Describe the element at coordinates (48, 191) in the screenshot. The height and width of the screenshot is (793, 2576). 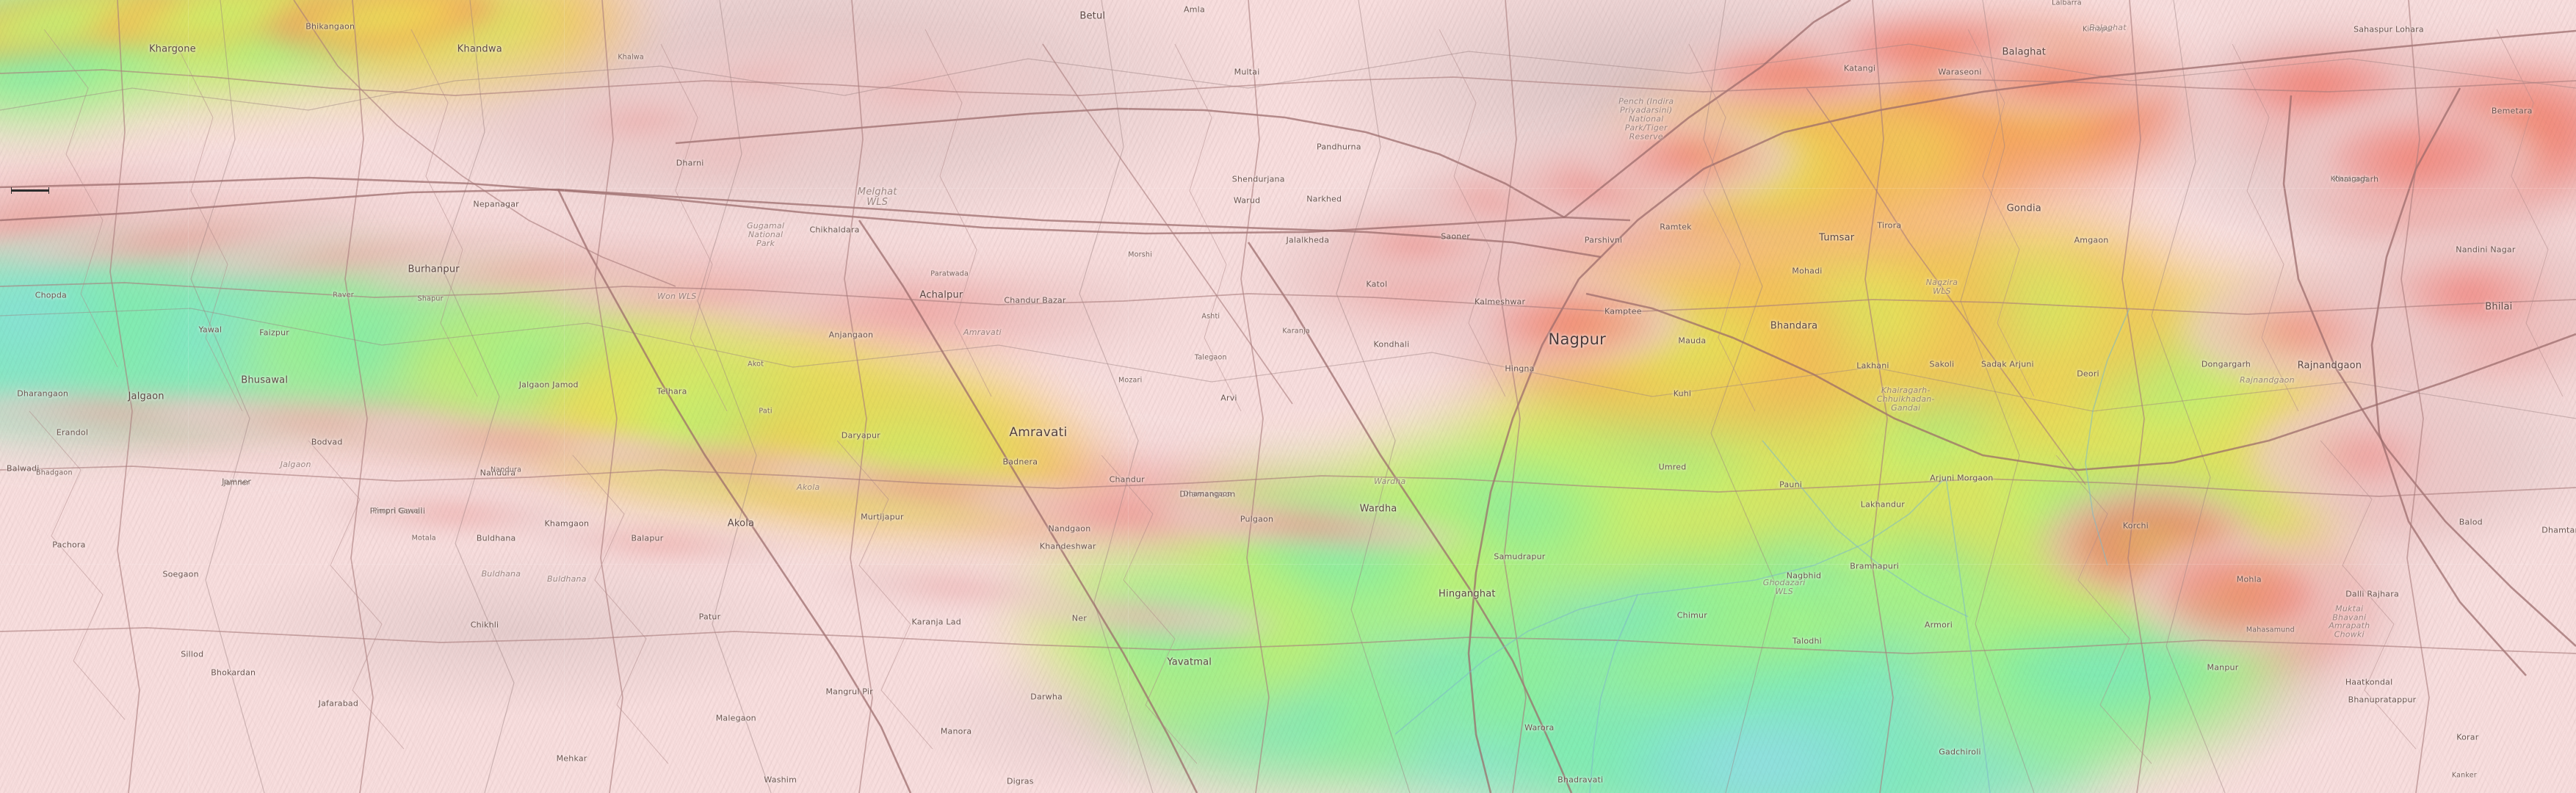
I see `scale-bar-cap-right` at that location.